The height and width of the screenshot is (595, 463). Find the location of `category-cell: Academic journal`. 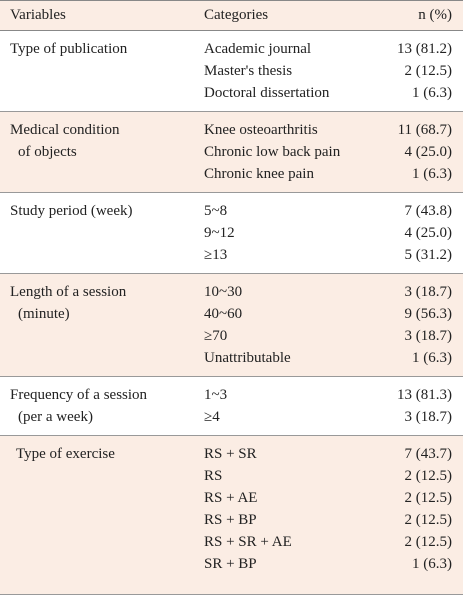

category-cell: Academic journal is located at coordinates (258, 49).